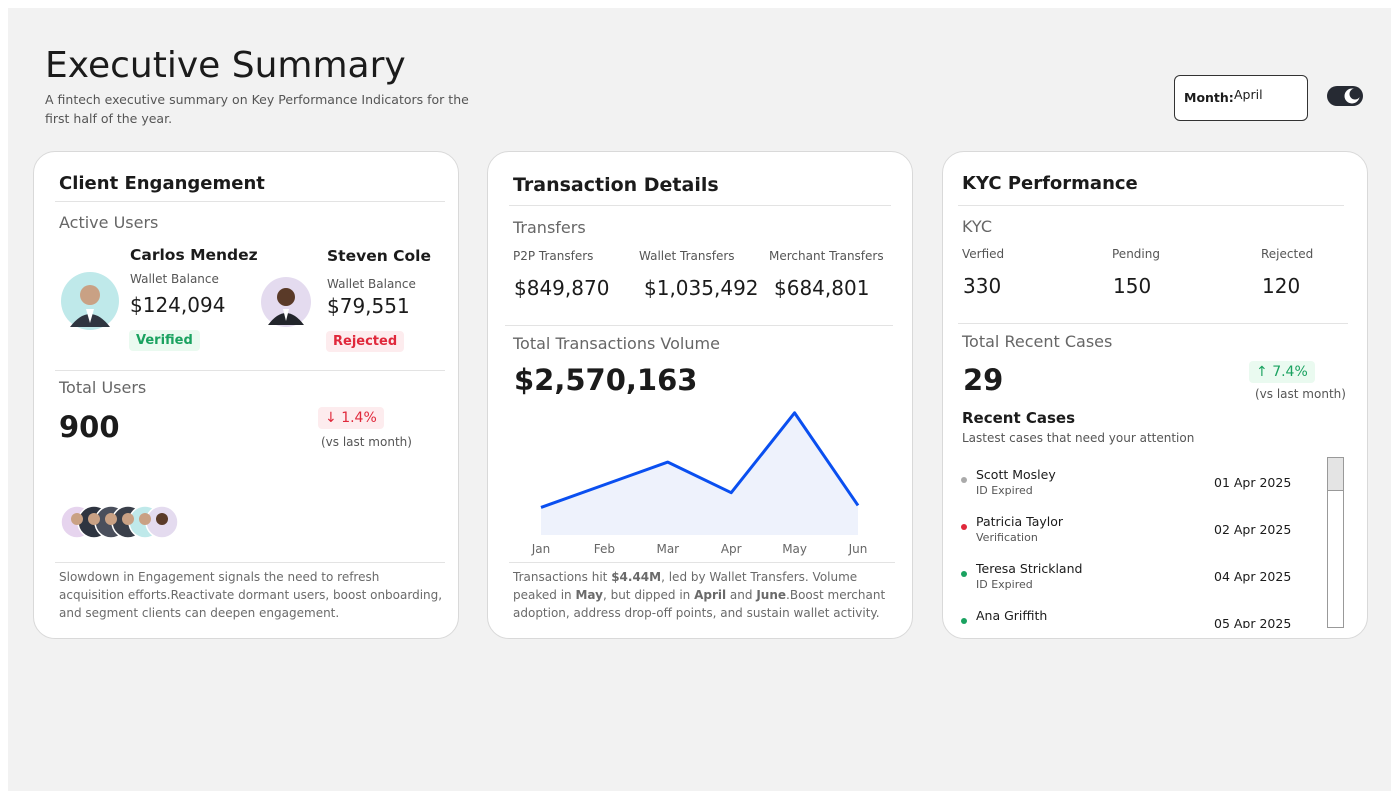  I want to click on status-badge: Verified, so click(164, 340).